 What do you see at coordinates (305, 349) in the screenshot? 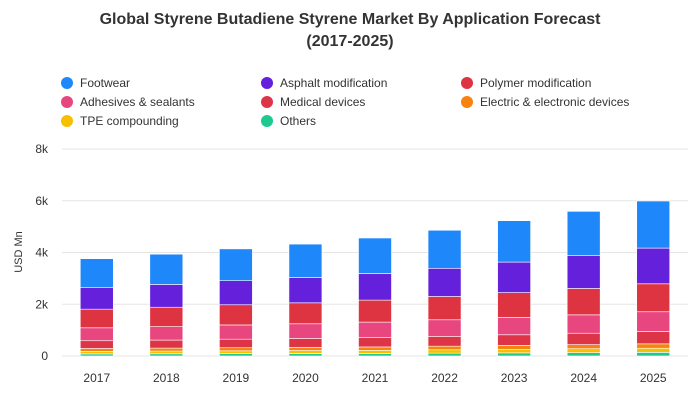
I see `bar-electric-electronic-devices-2020` at bounding box center [305, 349].